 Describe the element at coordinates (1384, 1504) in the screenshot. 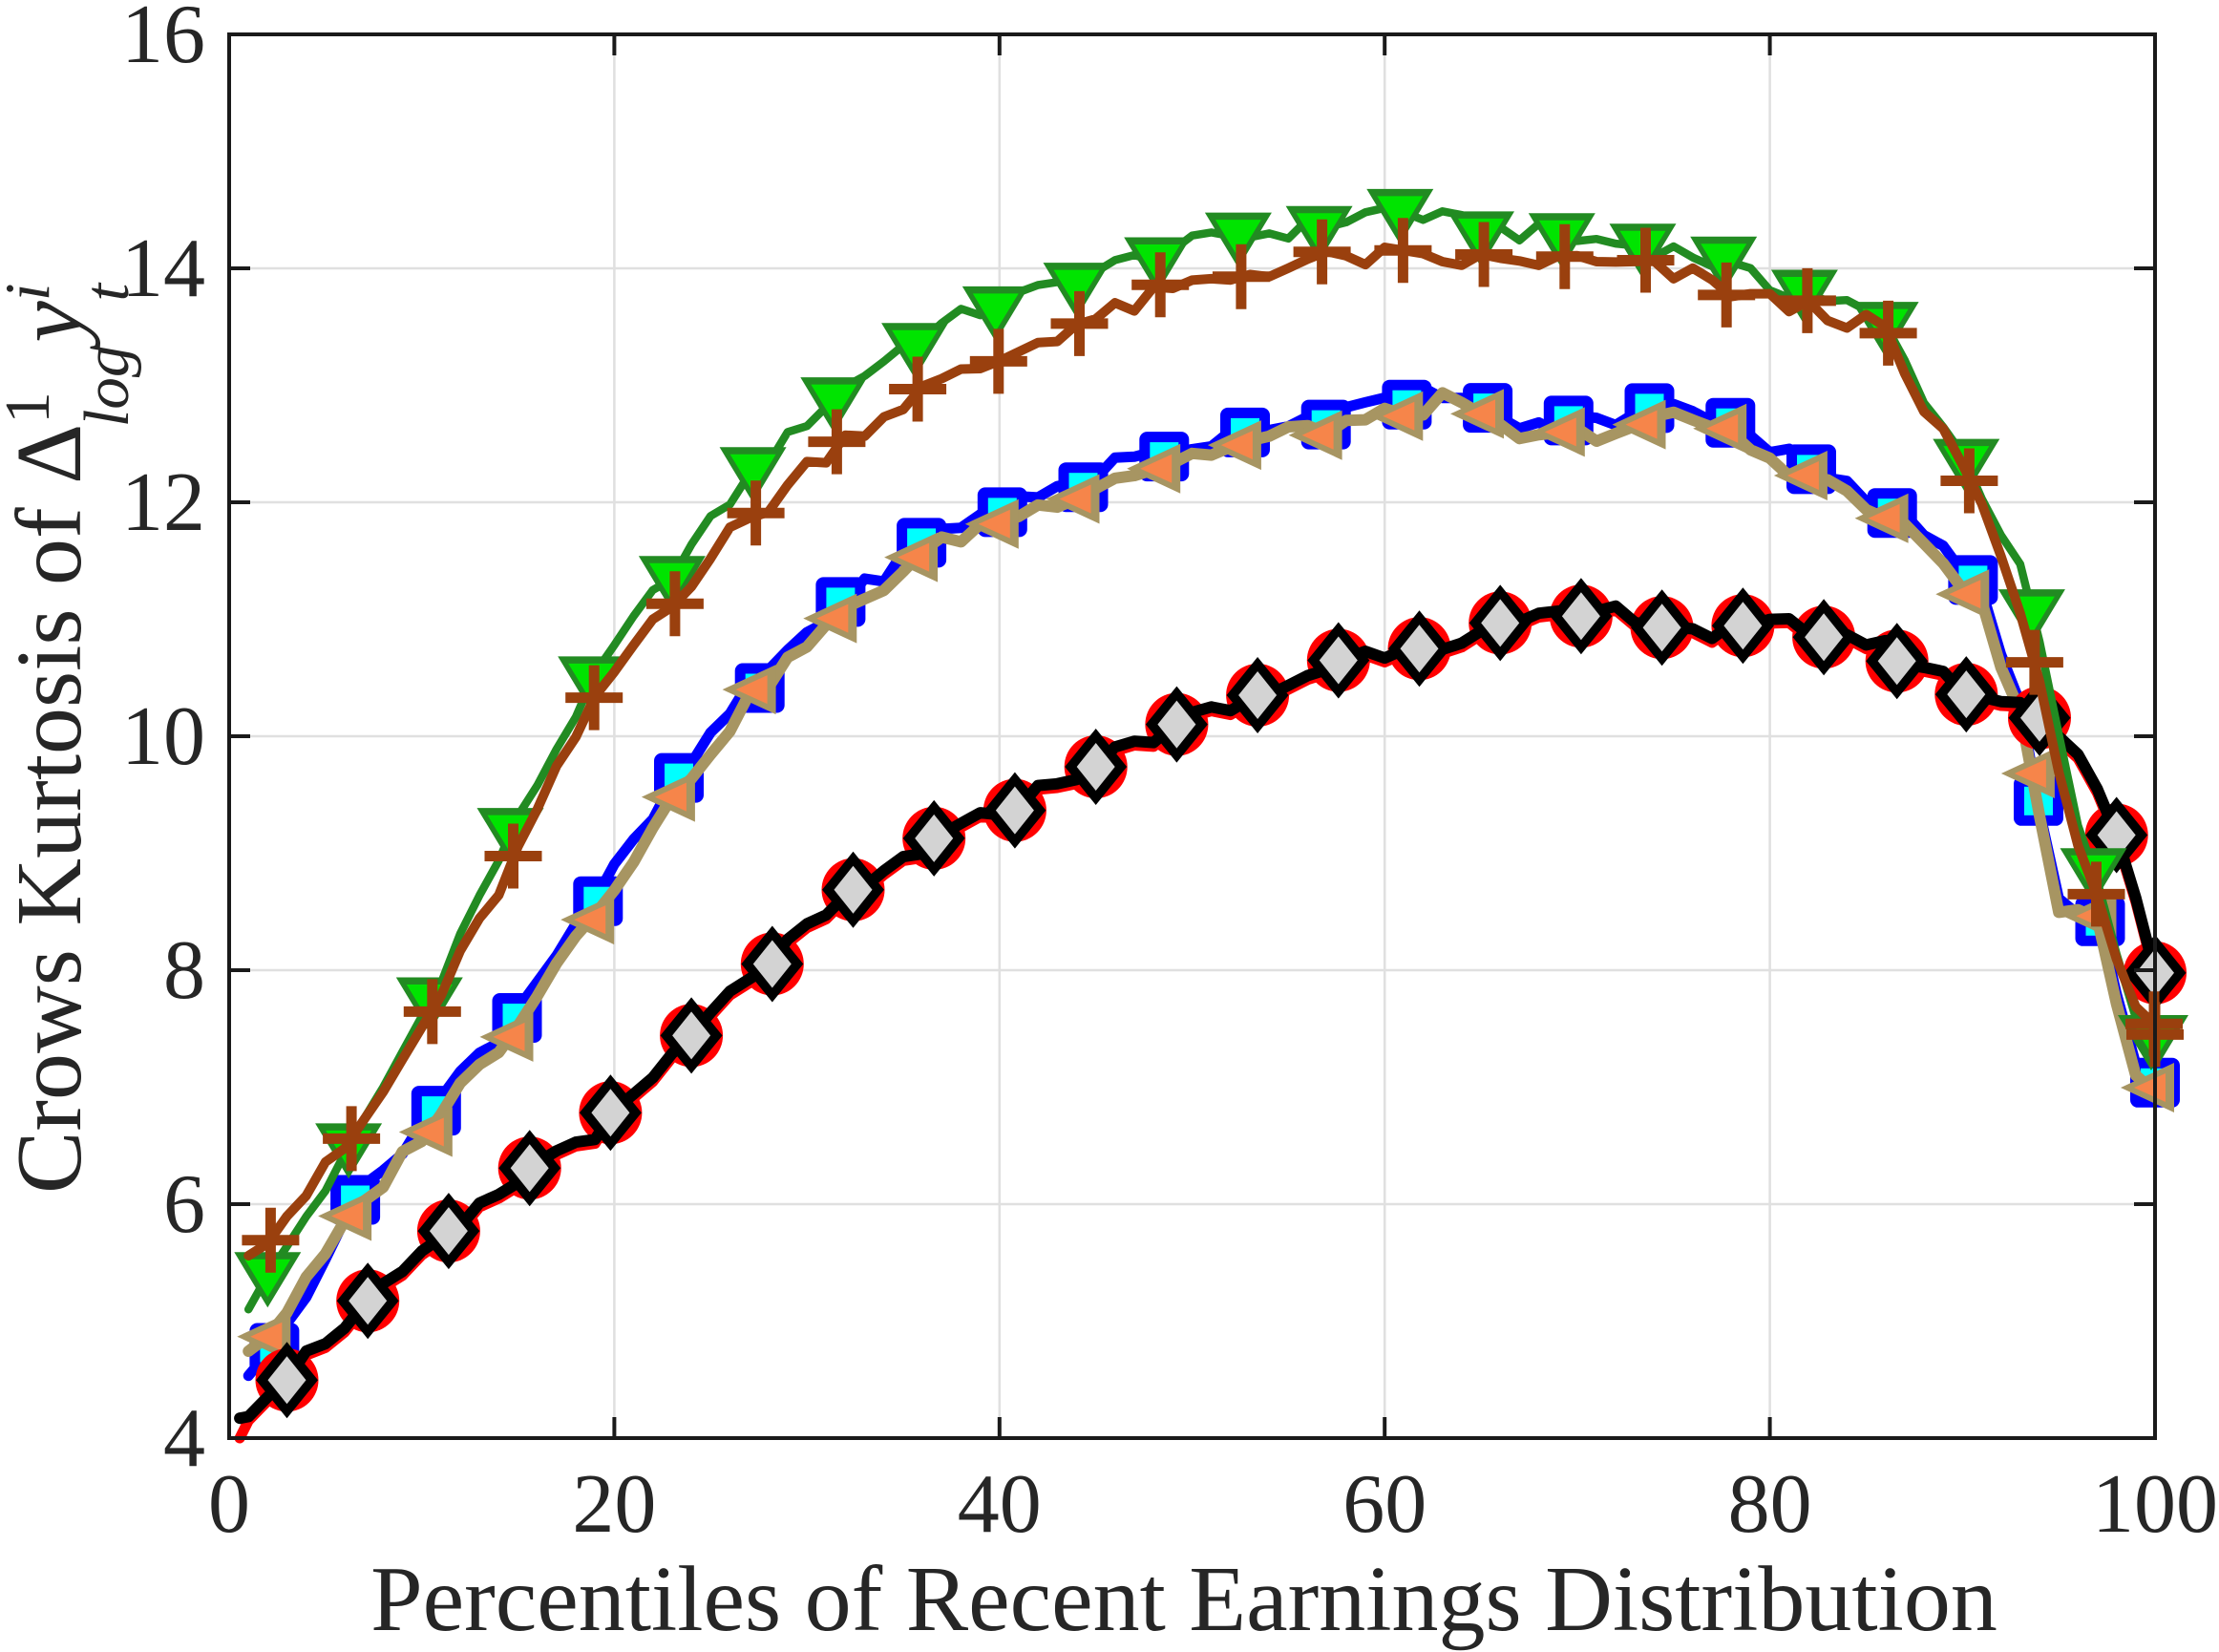

I see `svg-text: 60` at that location.